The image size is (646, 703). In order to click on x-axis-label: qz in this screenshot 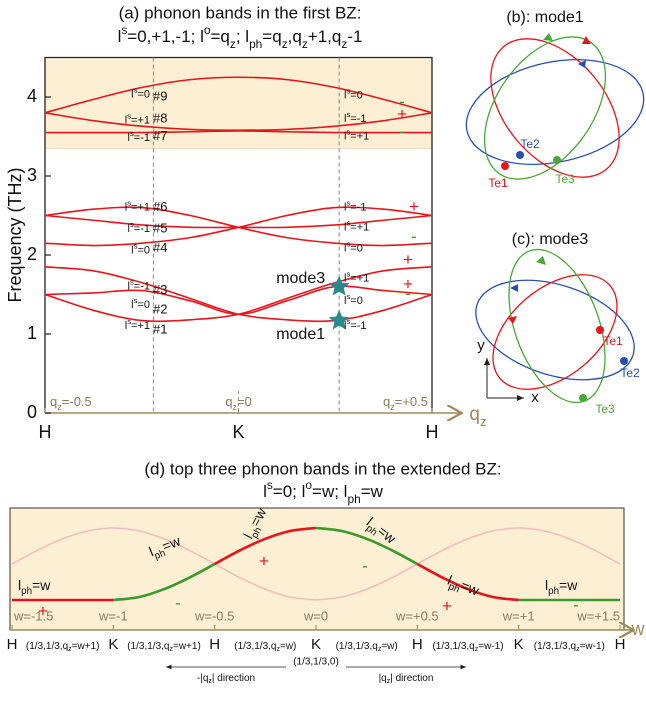, I will do `click(477, 416)`.